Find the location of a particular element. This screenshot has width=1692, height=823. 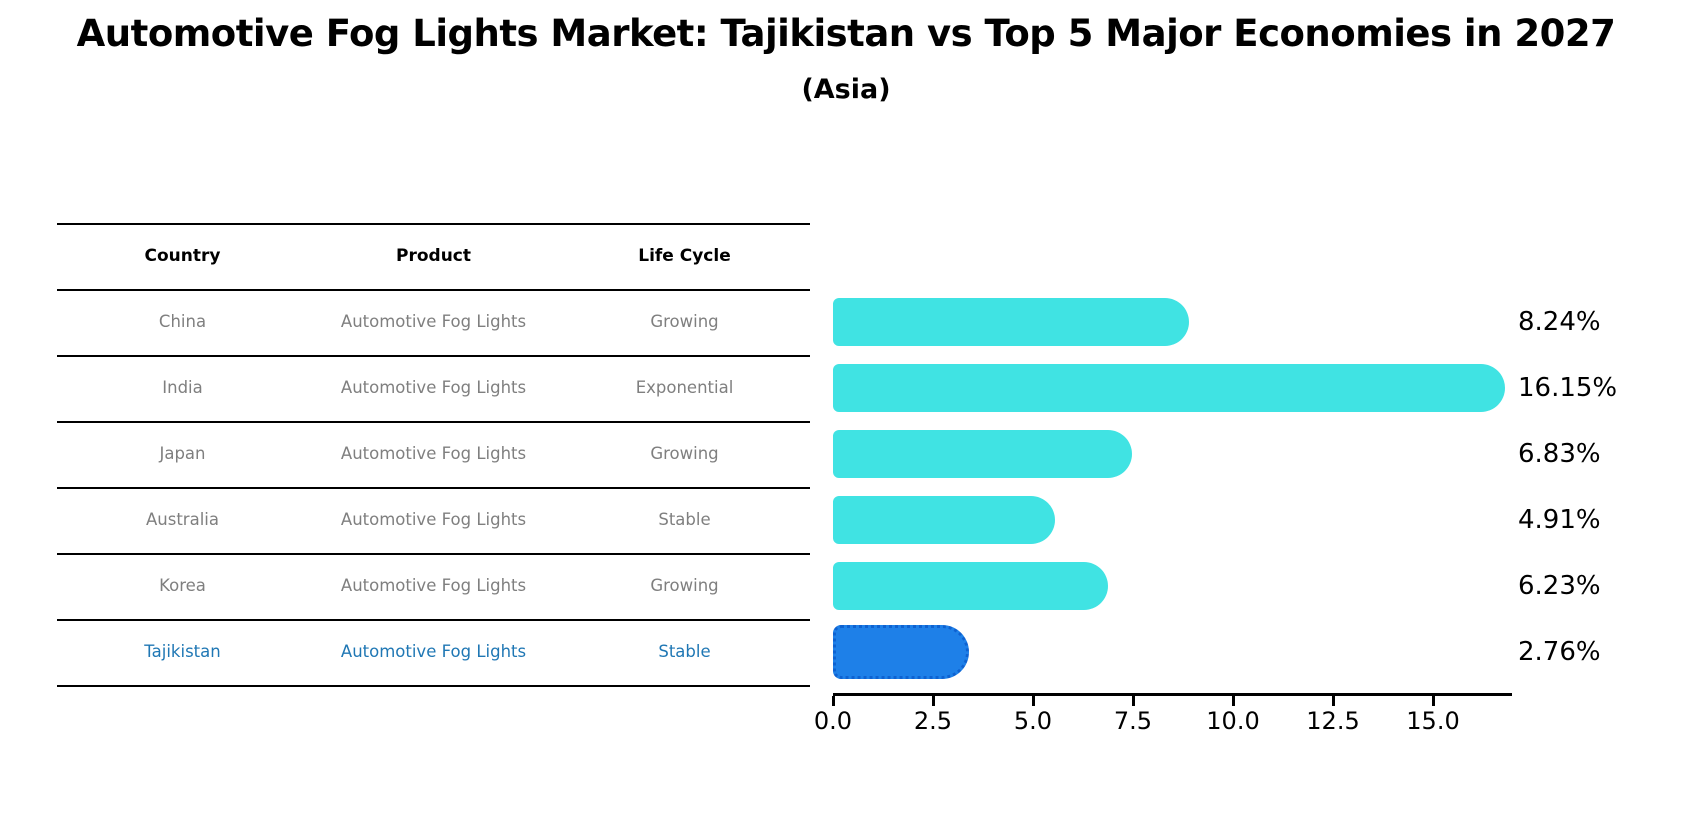

country-cell: Korea is located at coordinates (182, 585).